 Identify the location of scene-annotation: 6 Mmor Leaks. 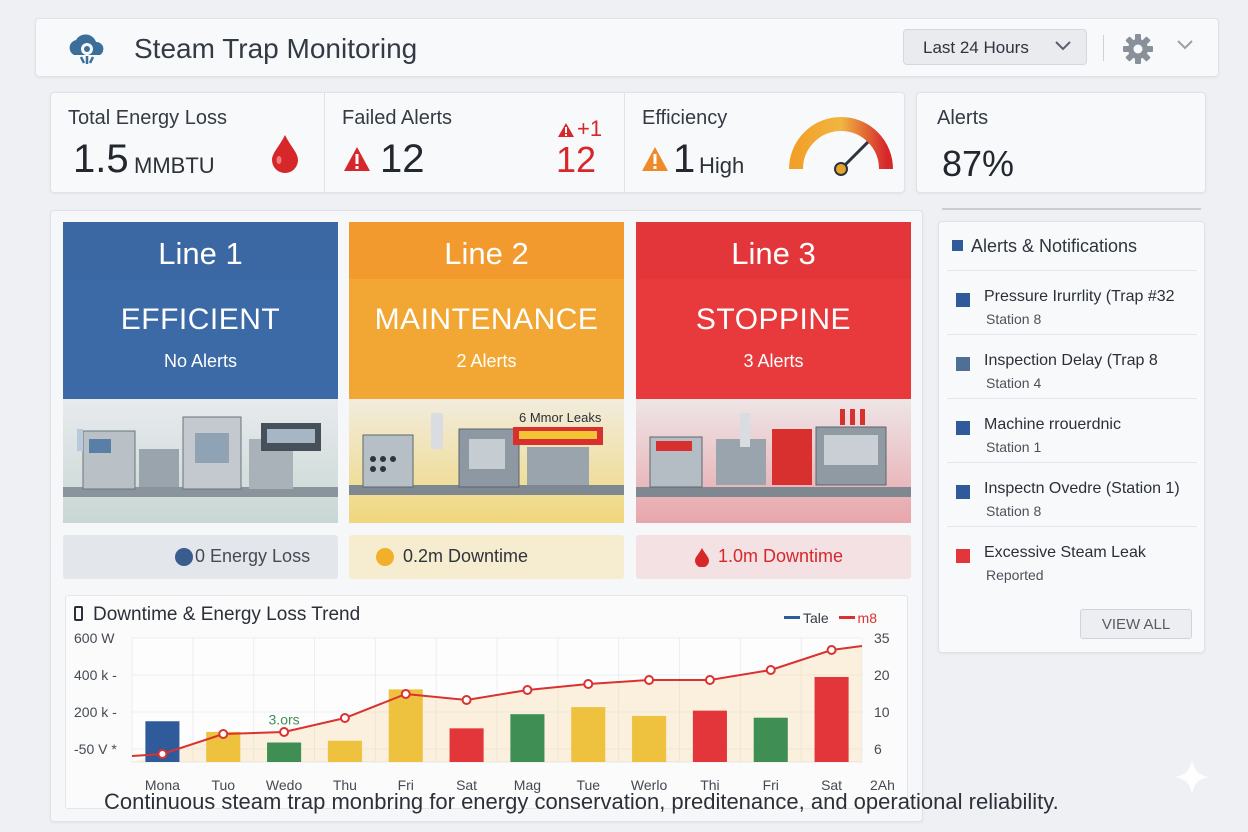
(560, 417).